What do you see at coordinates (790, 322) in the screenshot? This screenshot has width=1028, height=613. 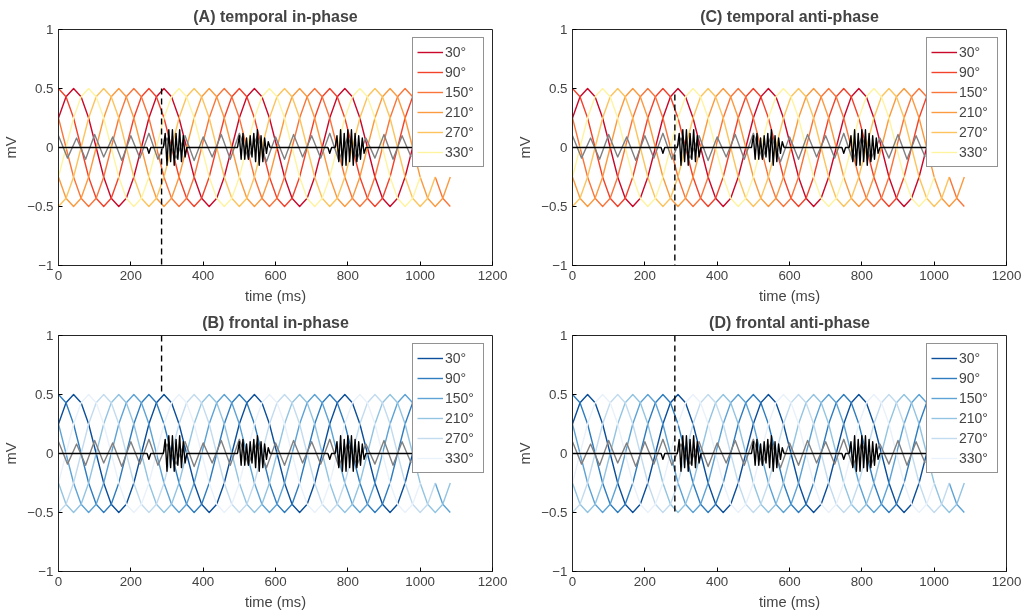 I see `chart-title: (D) frontal anti-phase` at bounding box center [790, 322].